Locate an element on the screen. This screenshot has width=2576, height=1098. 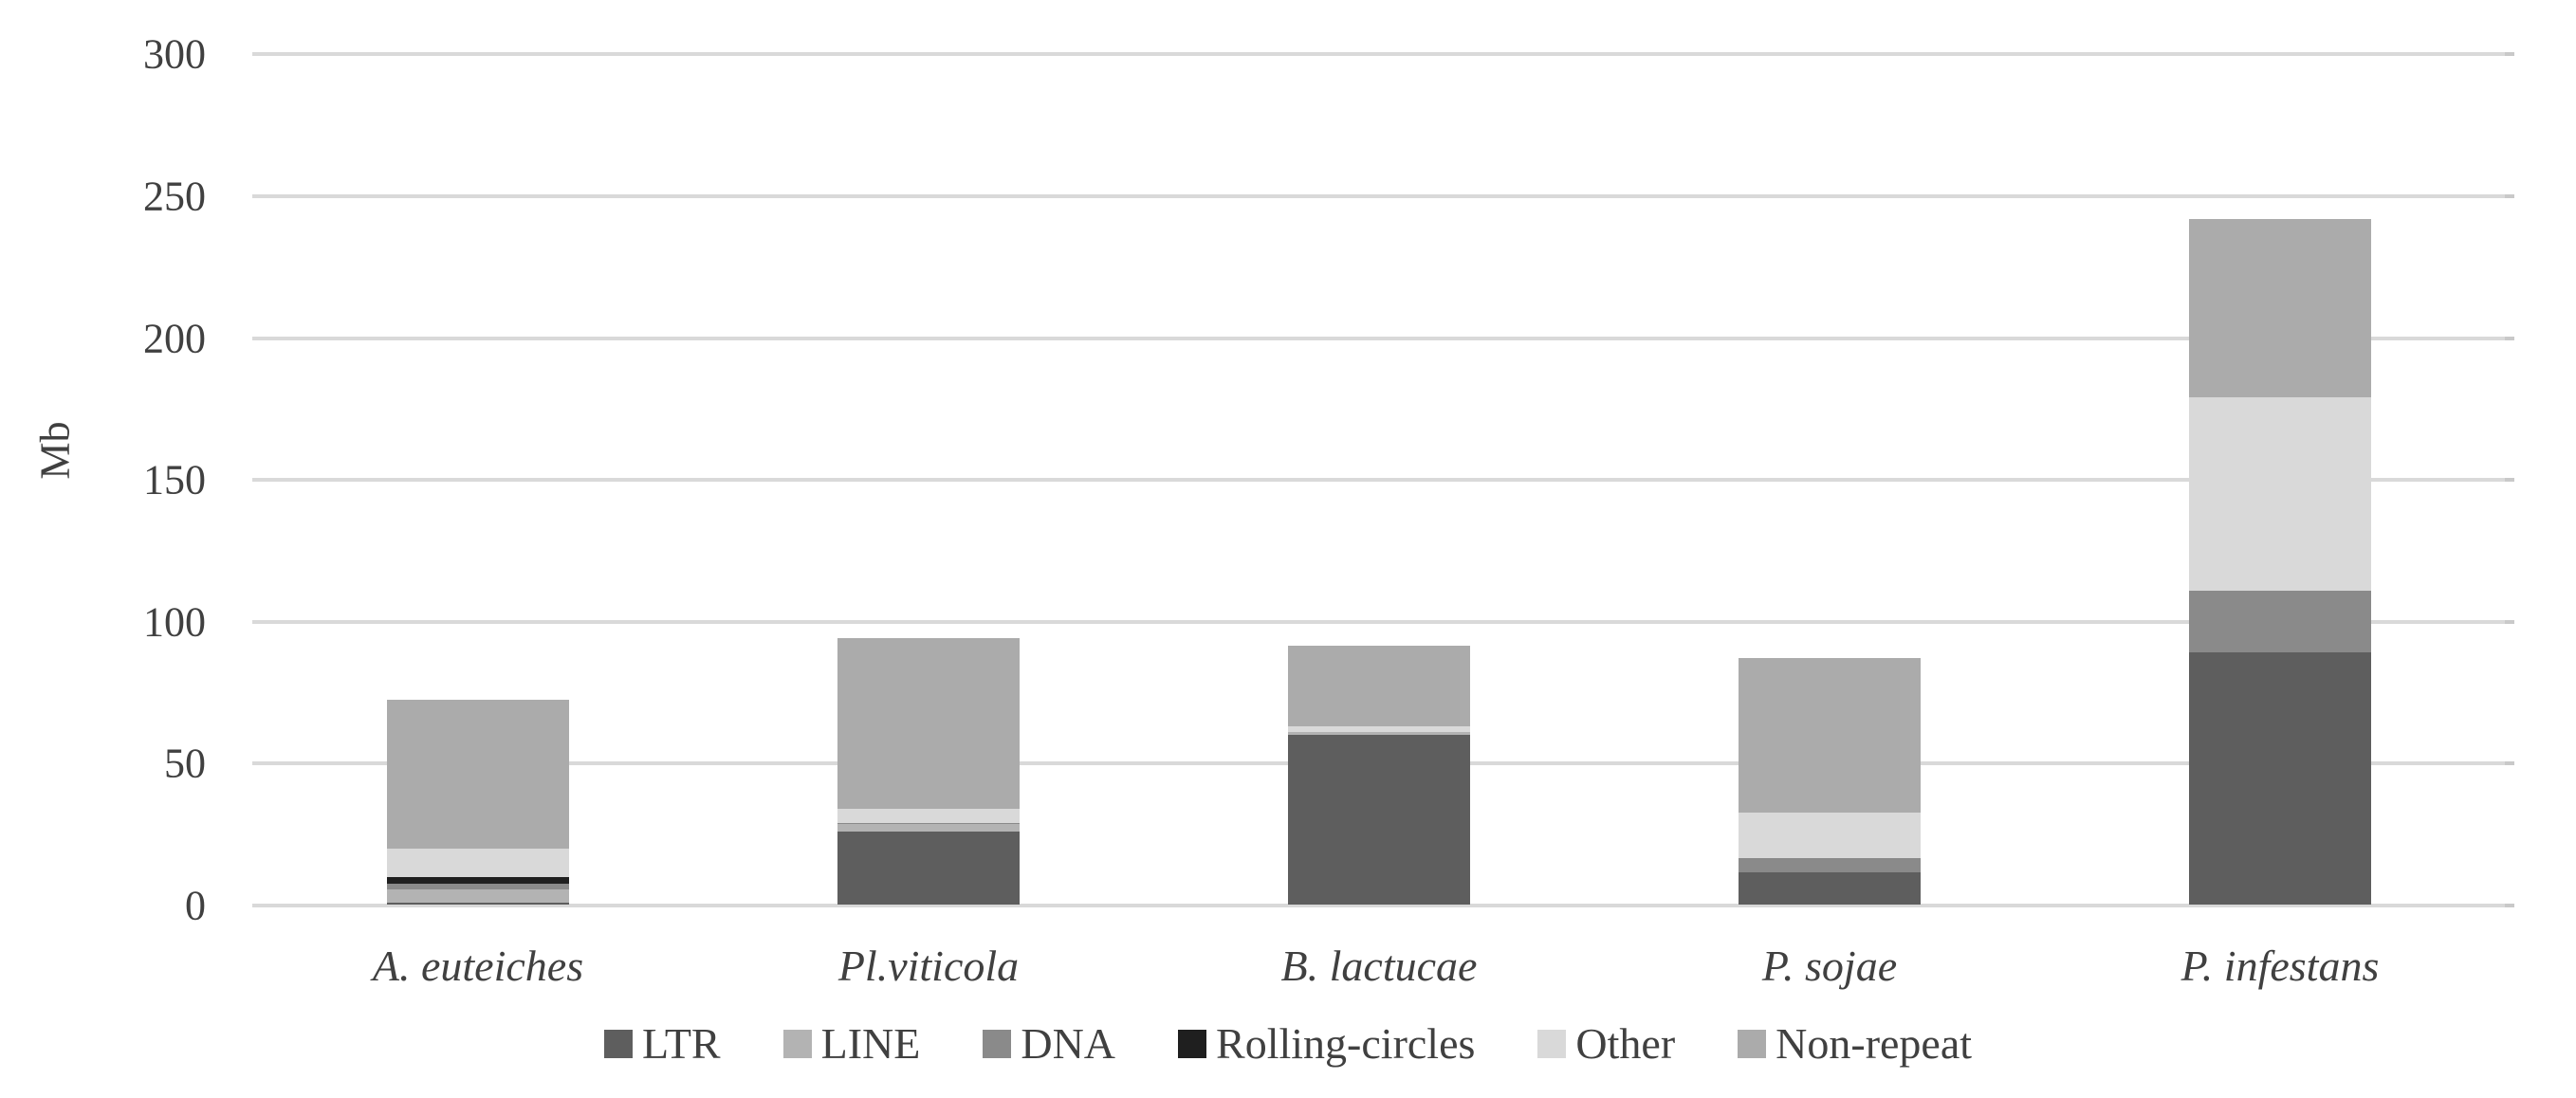
y-tick-label-200: 200 is located at coordinates (174, 339).